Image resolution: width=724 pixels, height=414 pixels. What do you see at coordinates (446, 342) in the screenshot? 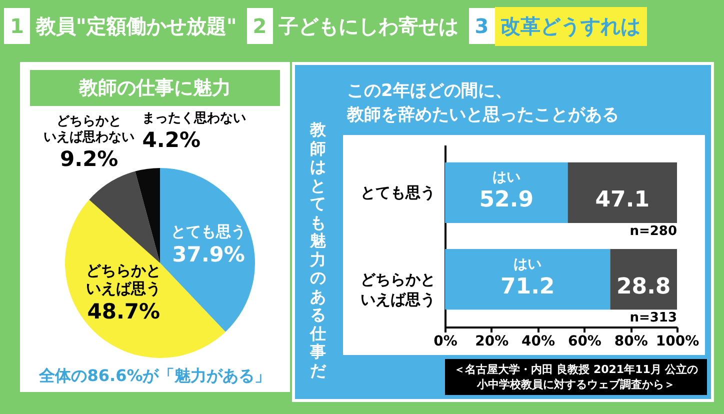
I see `x-tick-label: 0%` at bounding box center [446, 342].